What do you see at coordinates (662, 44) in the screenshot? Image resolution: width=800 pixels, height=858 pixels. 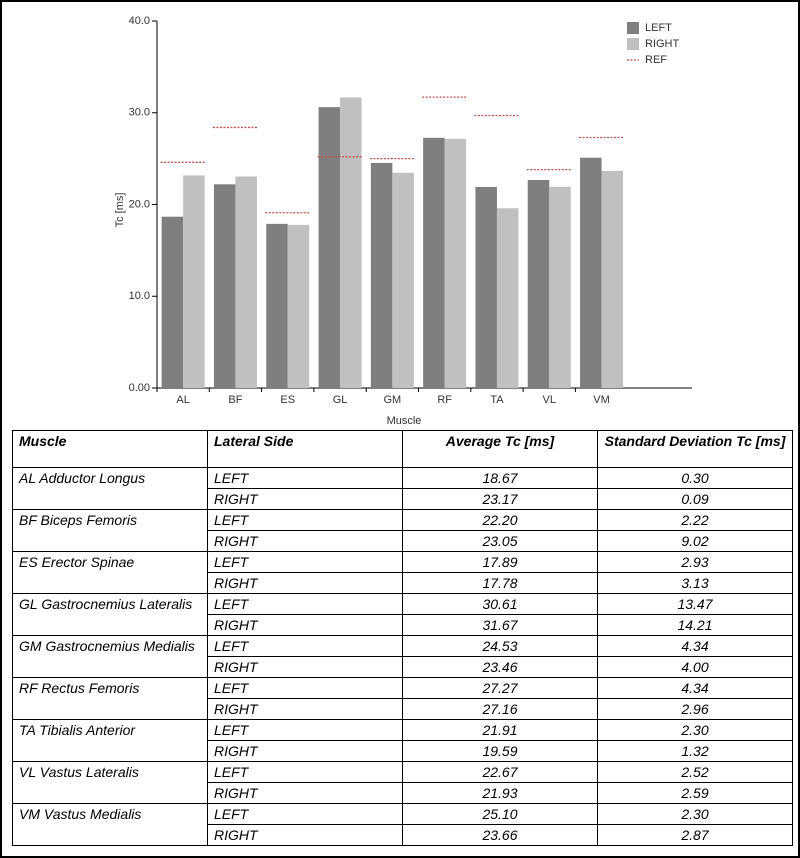 I see `legend-label: RIGHT` at bounding box center [662, 44].